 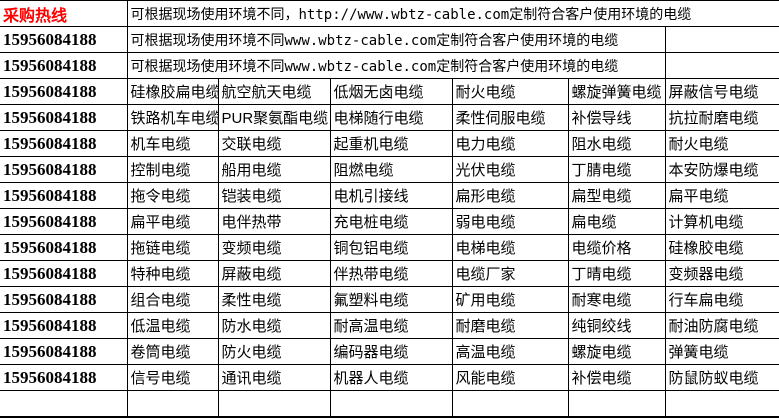 I want to click on cable-type-cell: 风能电缆, so click(x=510, y=377).